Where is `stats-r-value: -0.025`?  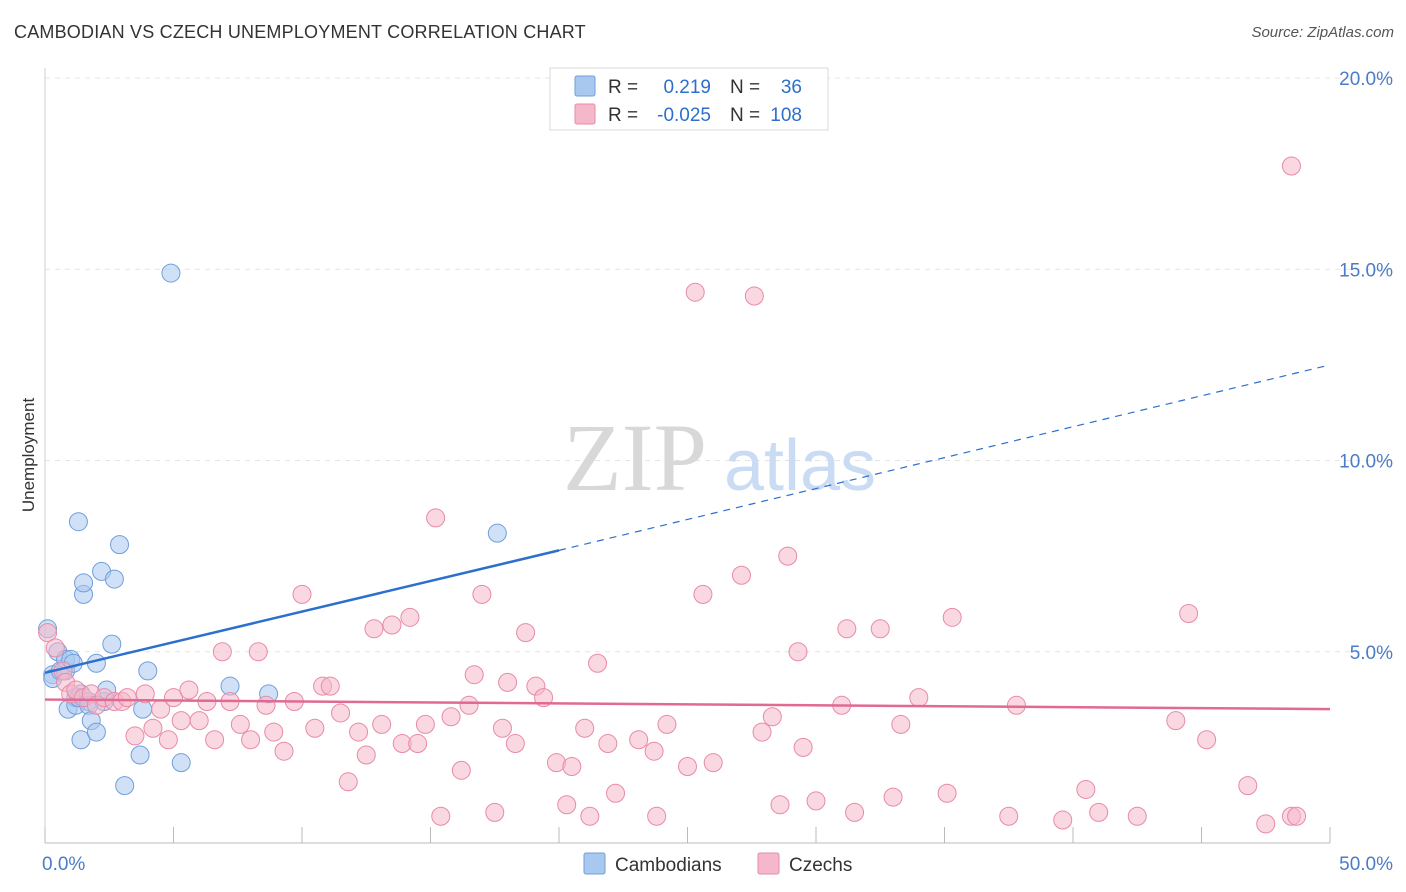
stats-r-value: -0.025 is located at coordinates (684, 115).